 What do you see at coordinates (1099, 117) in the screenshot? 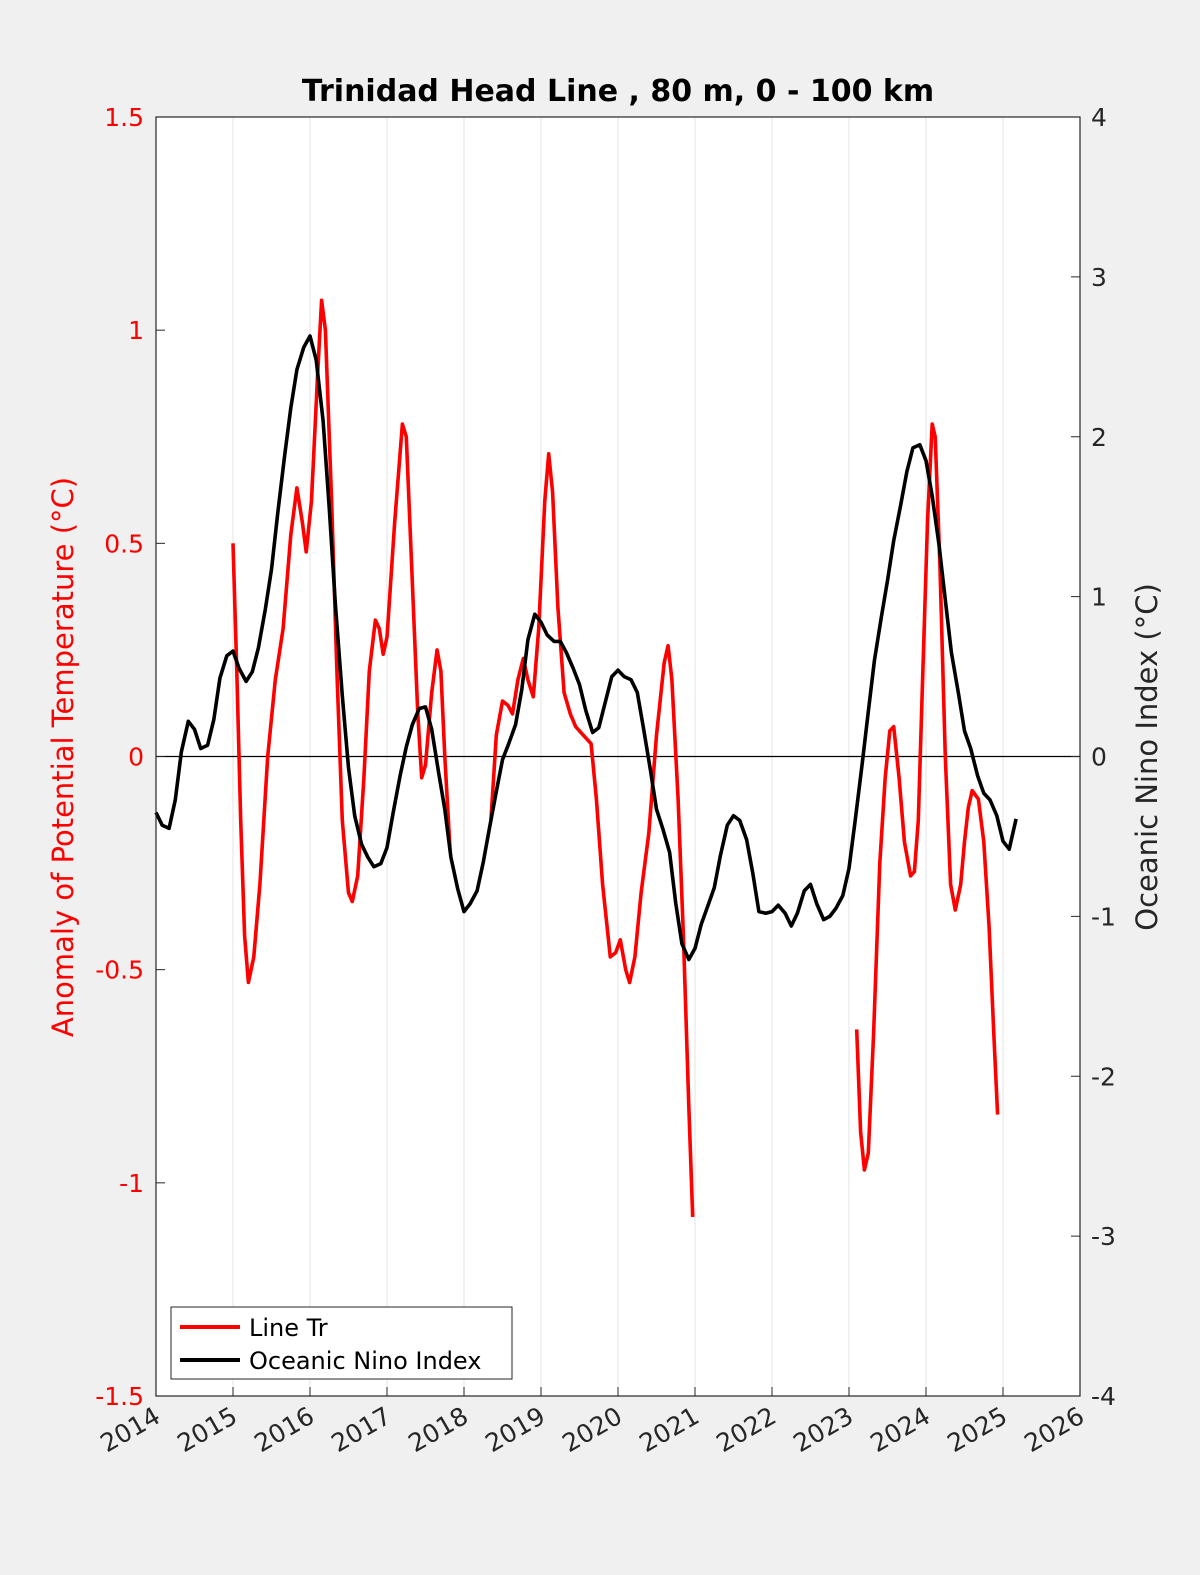
I see `y-right-tick-label: 4` at bounding box center [1099, 117].